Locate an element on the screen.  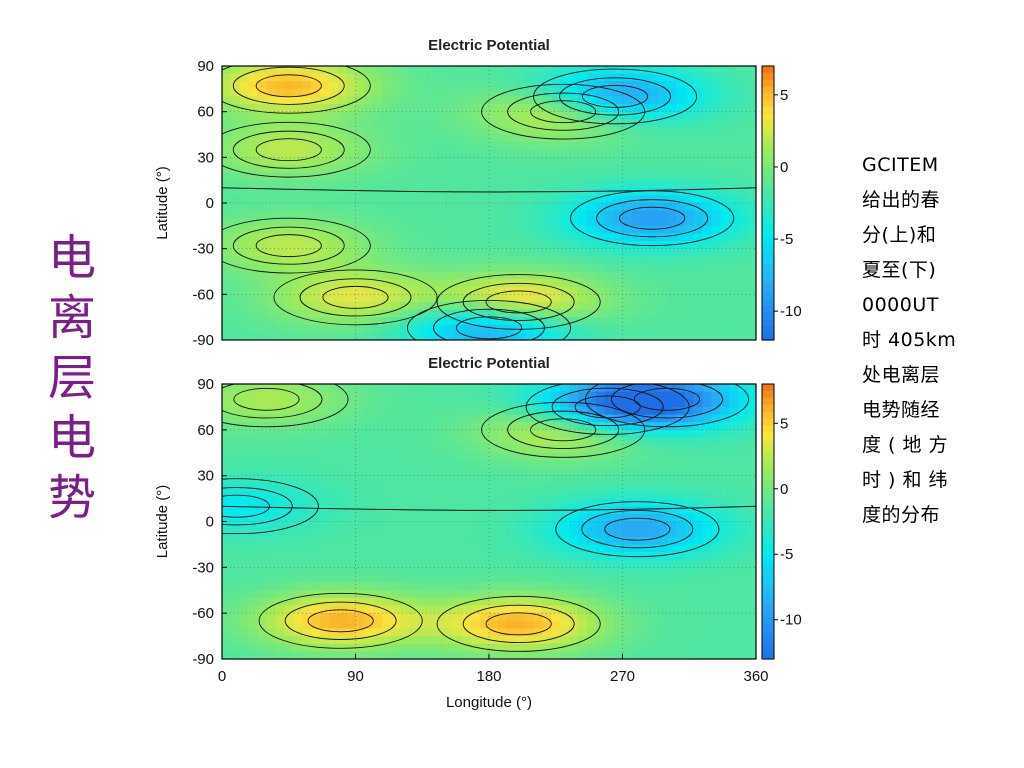
title-char-1: 电 is located at coordinates (71, 258).